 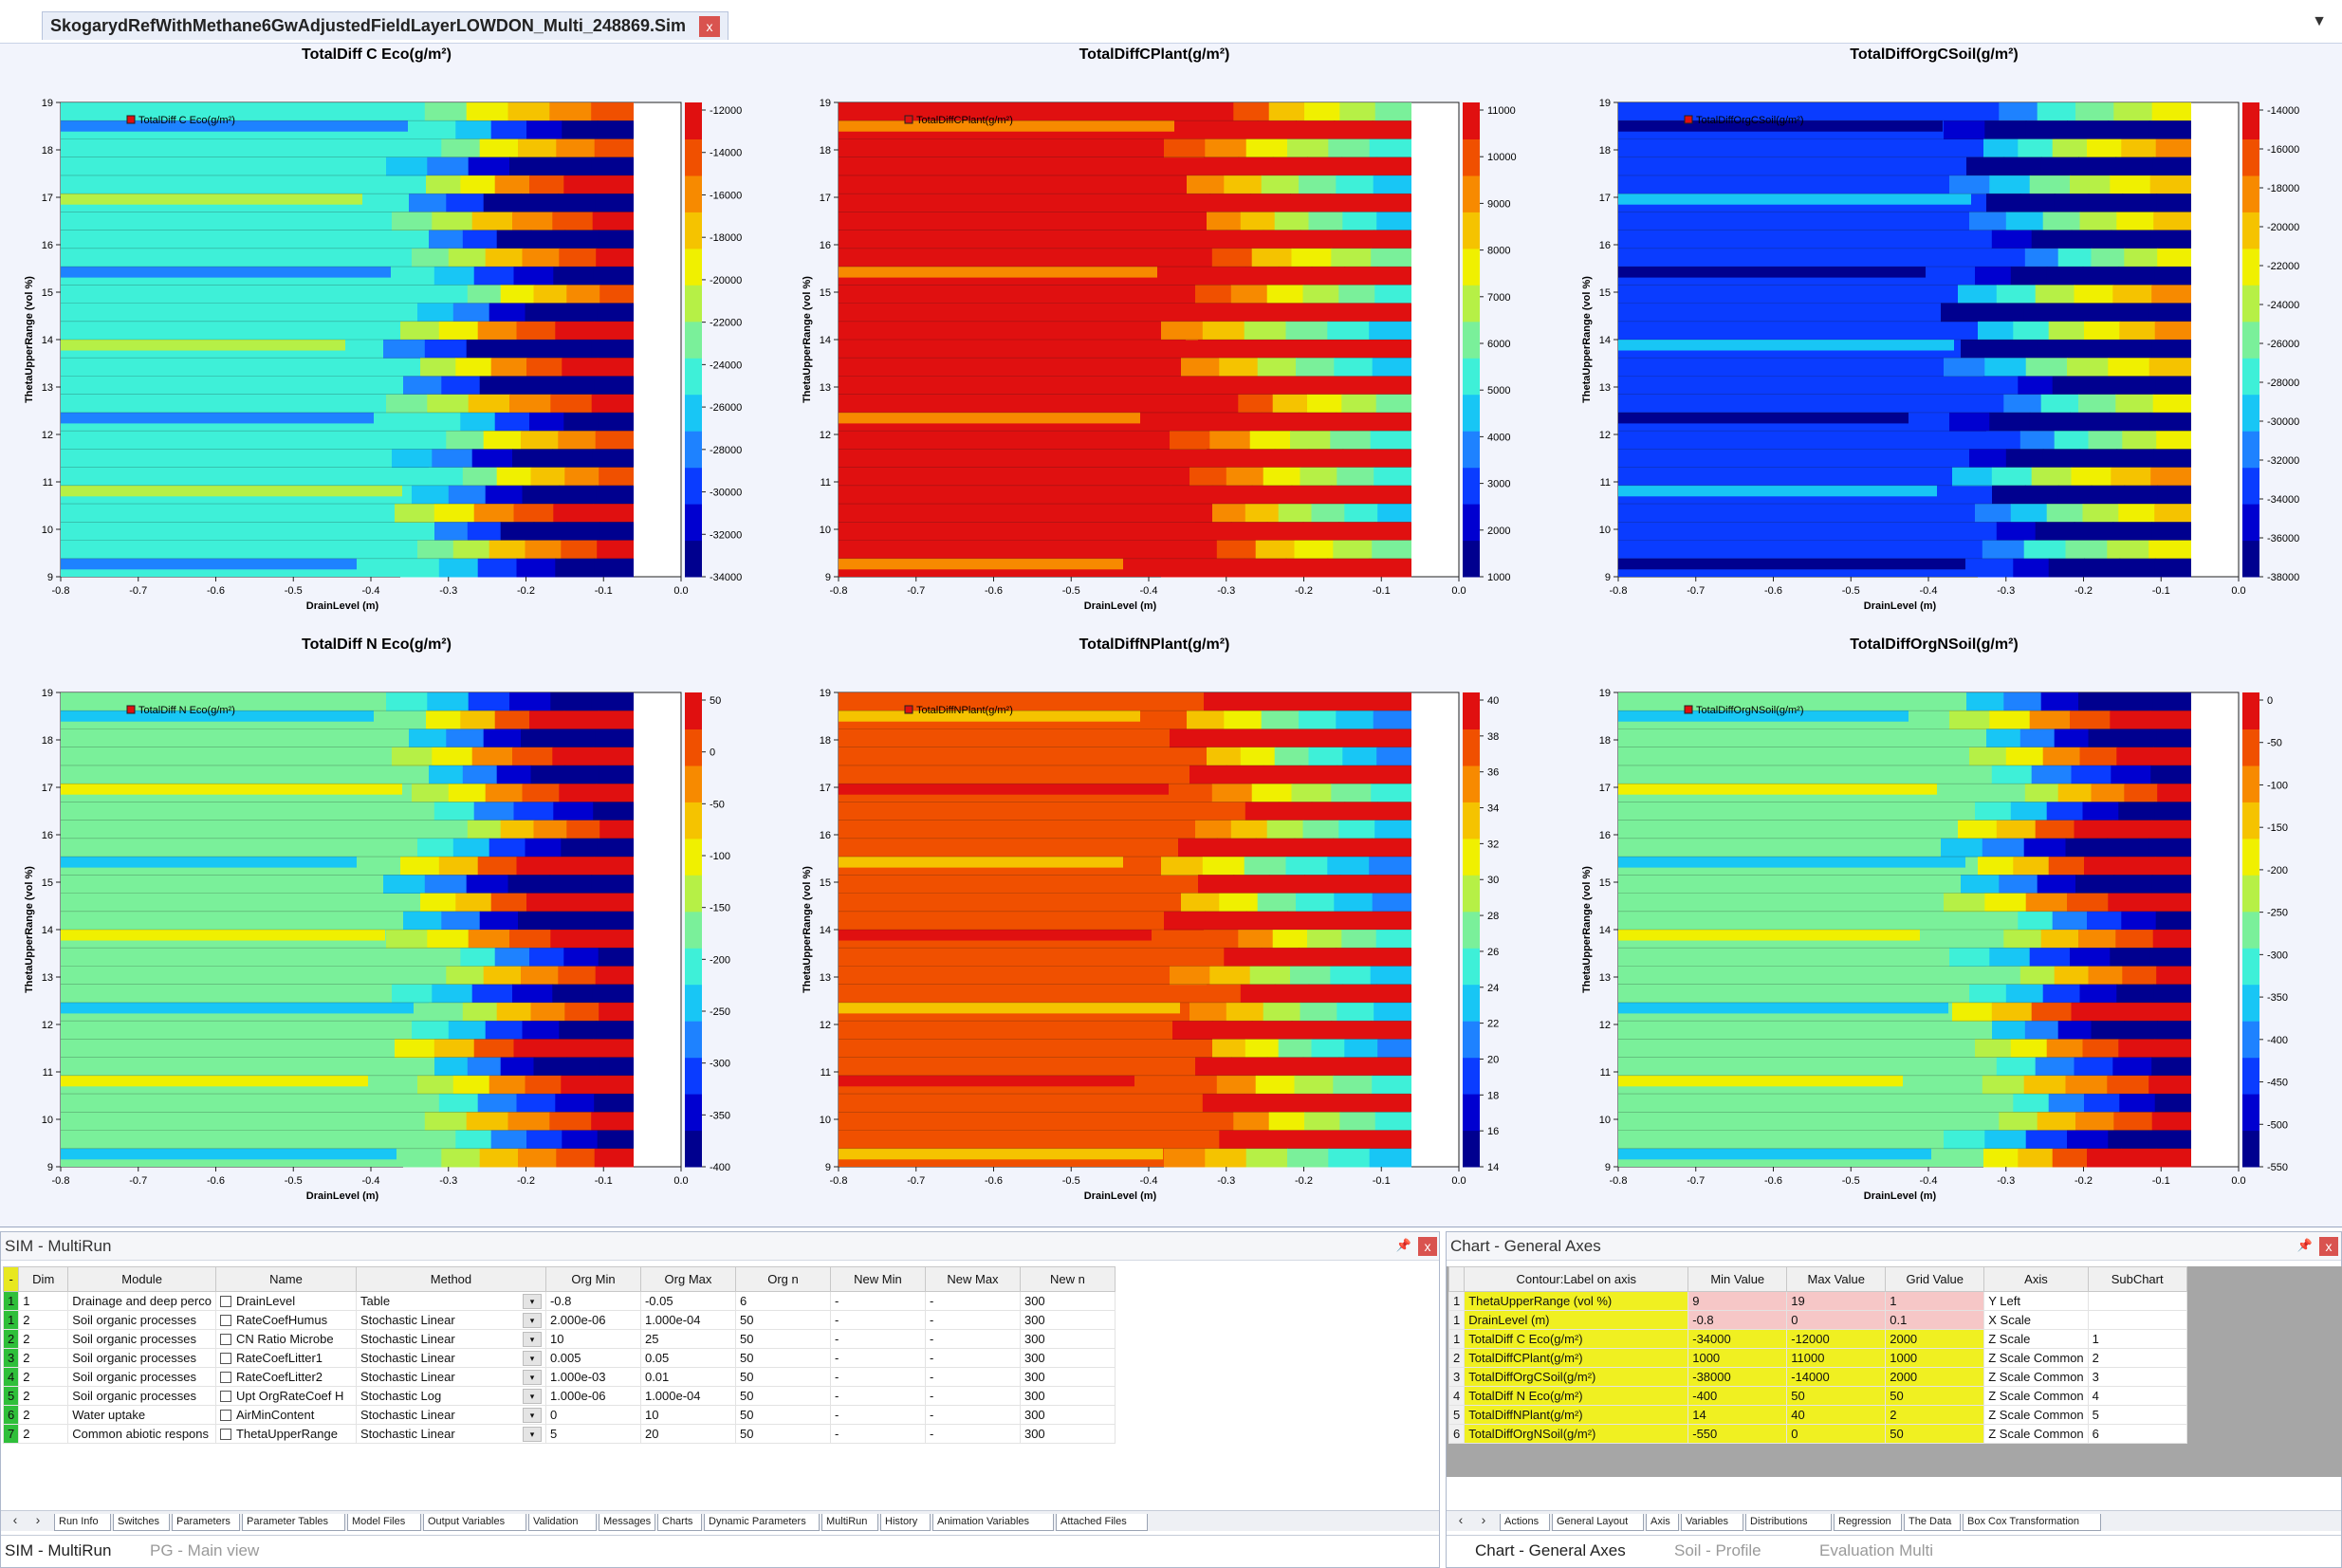 I want to click on column-header: Contour:Label on axis, so click(x=1576, y=1279).